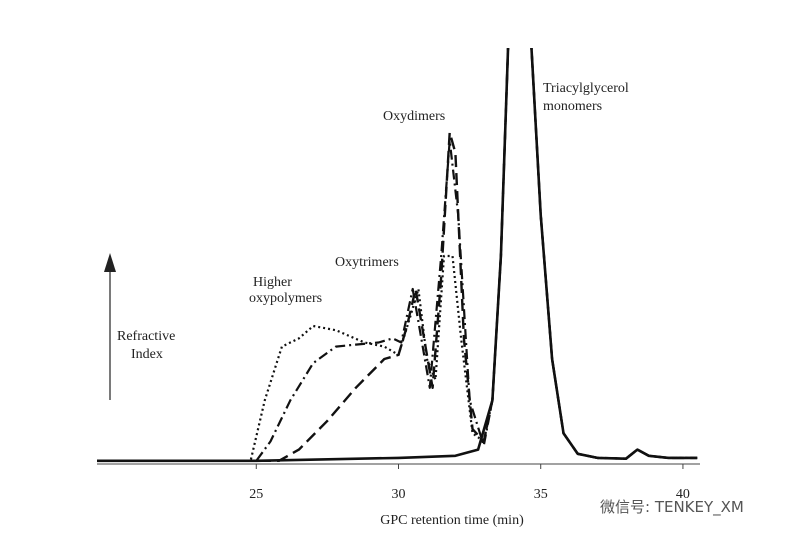 This screenshot has width=804, height=544. What do you see at coordinates (399, 494) in the screenshot?
I see `x-tick-label: 30` at bounding box center [399, 494].